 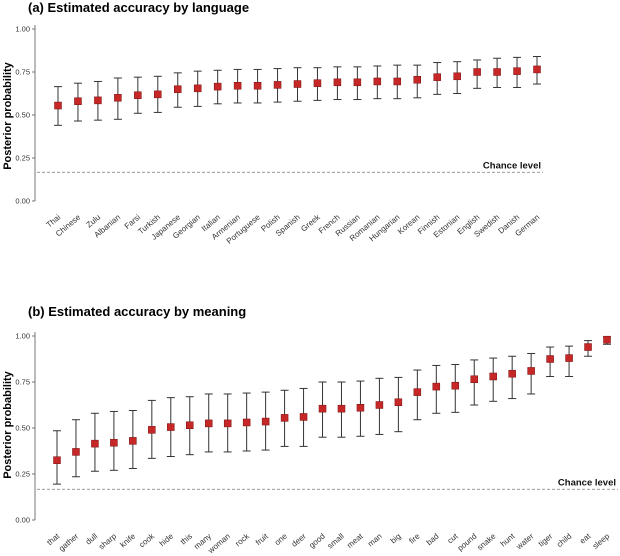 What do you see at coordinates (569, 358) in the screenshot?
I see `panel-b-point-child` at bounding box center [569, 358].